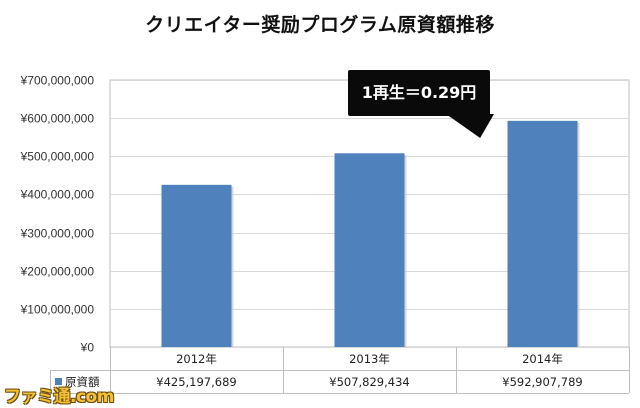  What do you see at coordinates (58, 381) in the screenshot?
I see `legend-swatch` at bounding box center [58, 381].